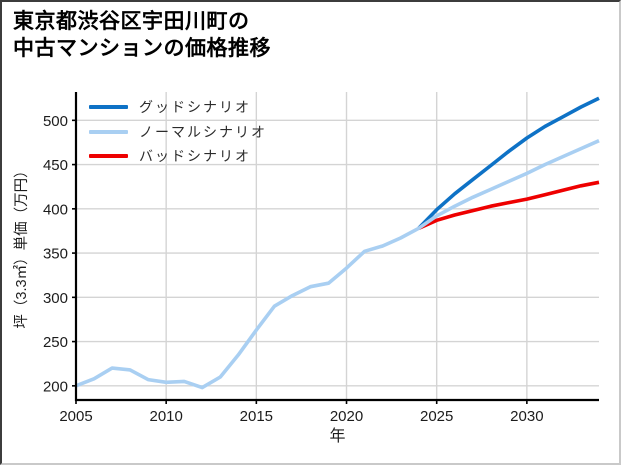  I want to click on legend-item-normal-scenario: ノーマルシナリオ, so click(178, 132).